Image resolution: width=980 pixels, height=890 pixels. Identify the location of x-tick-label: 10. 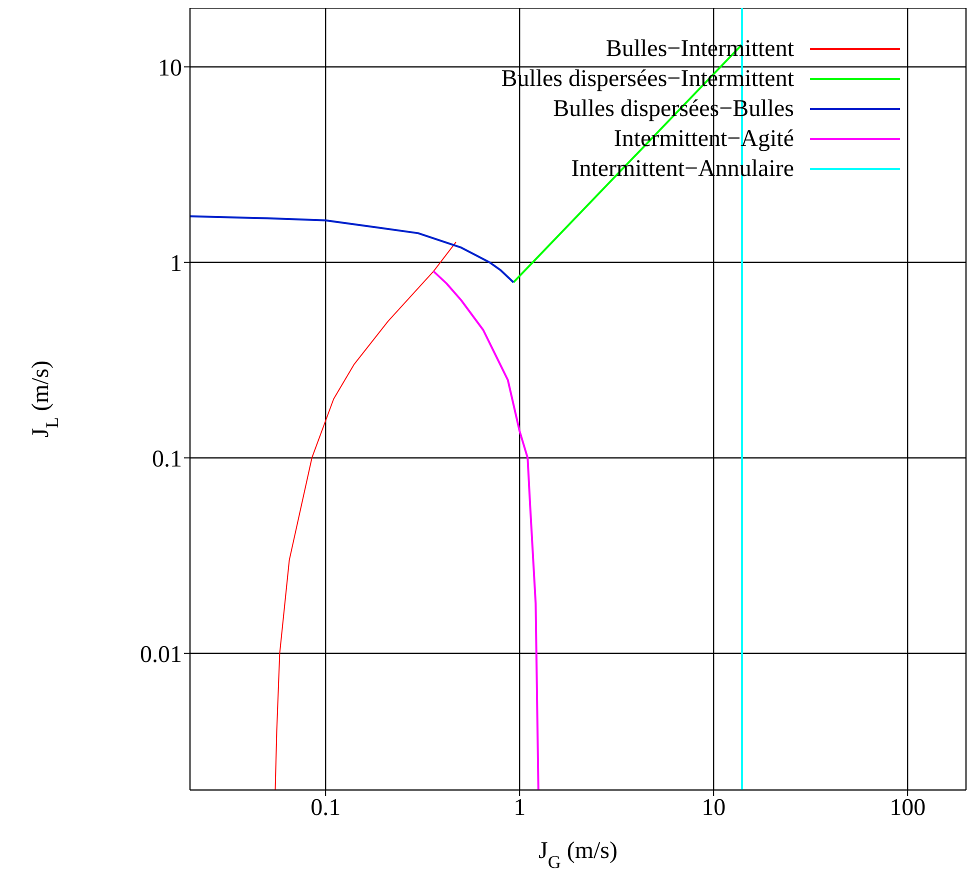
(714, 808).